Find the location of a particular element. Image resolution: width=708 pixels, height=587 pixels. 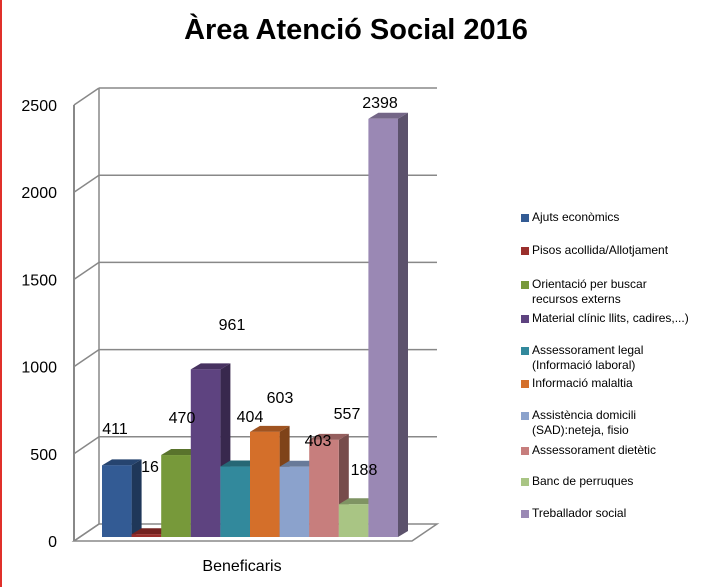

data-label: 404 is located at coordinates (250, 417).